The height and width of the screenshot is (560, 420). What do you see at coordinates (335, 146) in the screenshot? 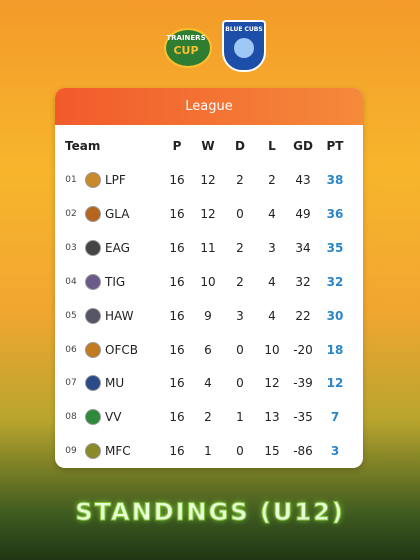
I see `column-header: PT` at bounding box center [335, 146].